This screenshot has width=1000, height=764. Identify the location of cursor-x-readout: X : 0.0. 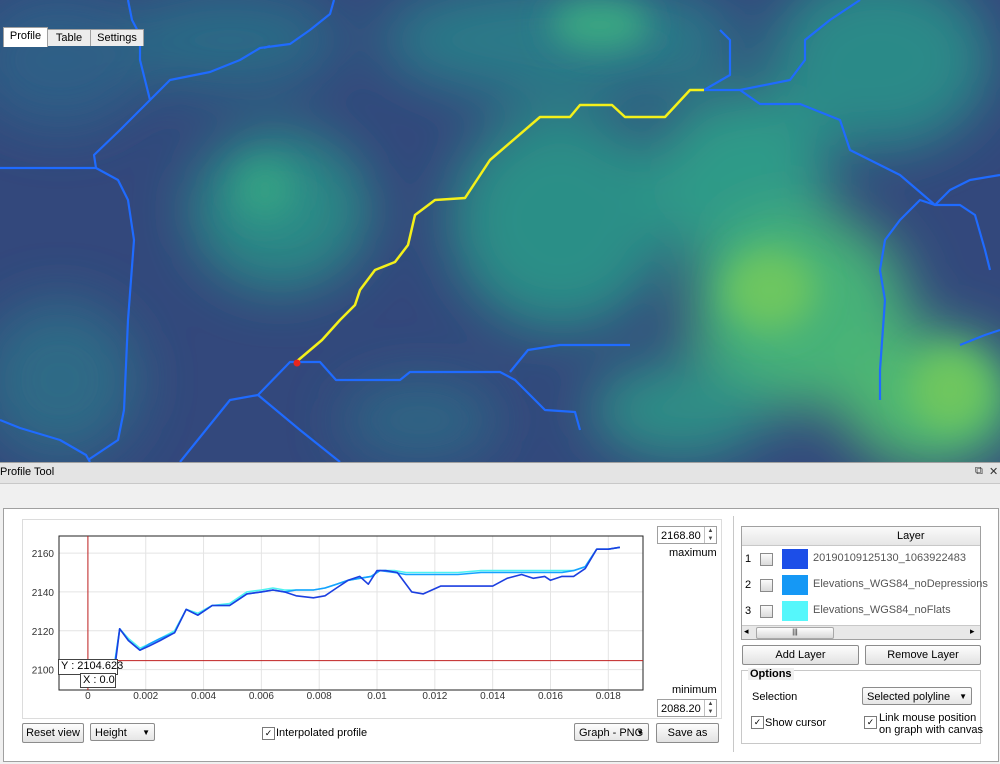
(98, 680).